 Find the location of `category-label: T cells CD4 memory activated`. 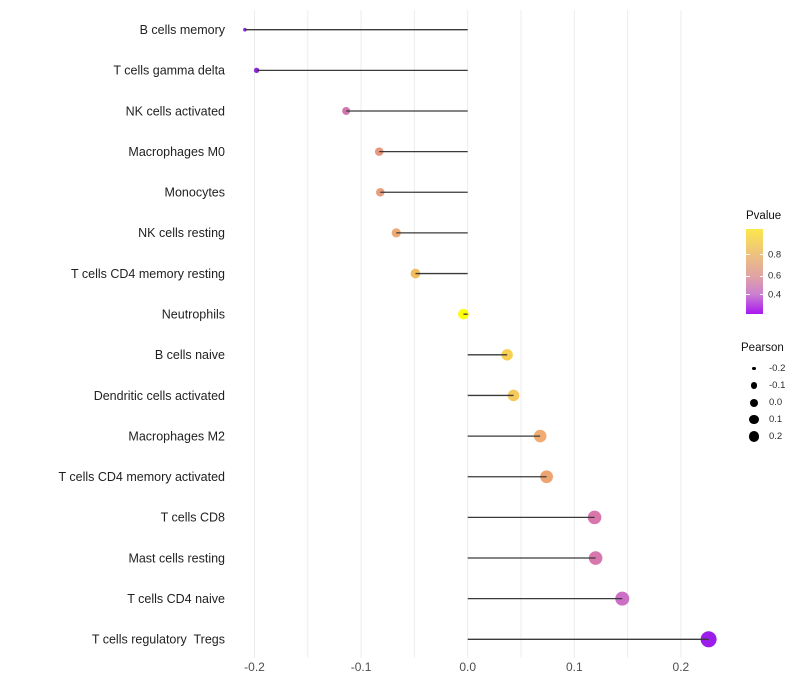

category-label: T cells CD4 memory activated is located at coordinates (142, 477).